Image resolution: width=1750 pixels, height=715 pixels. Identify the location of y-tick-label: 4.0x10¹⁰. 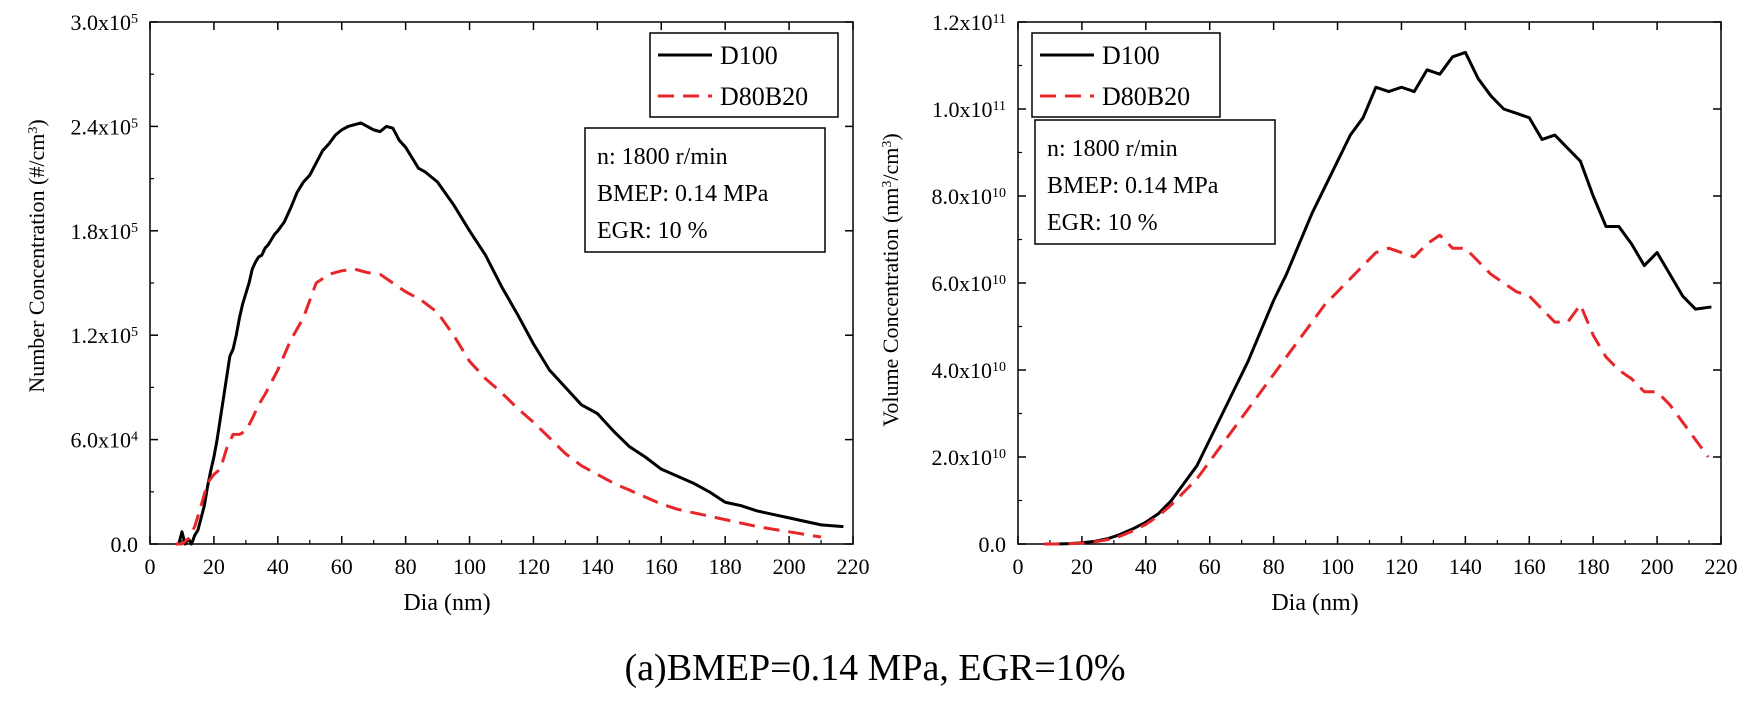
(969, 370).